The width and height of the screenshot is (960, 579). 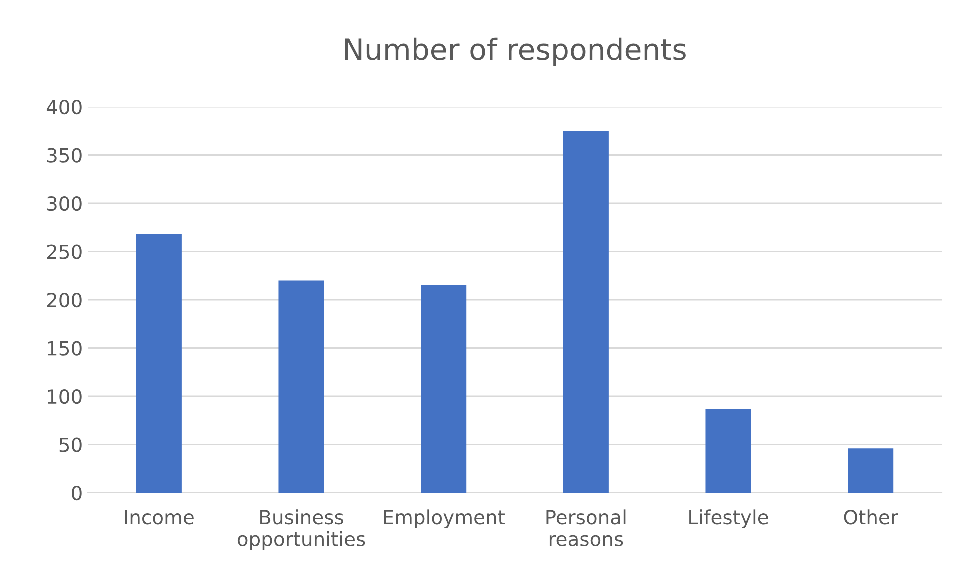 What do you see at coordinates (586, 528) in the screenshot?
I see `x-tick-label: Personal reasons` at bounding box center [586, 528].